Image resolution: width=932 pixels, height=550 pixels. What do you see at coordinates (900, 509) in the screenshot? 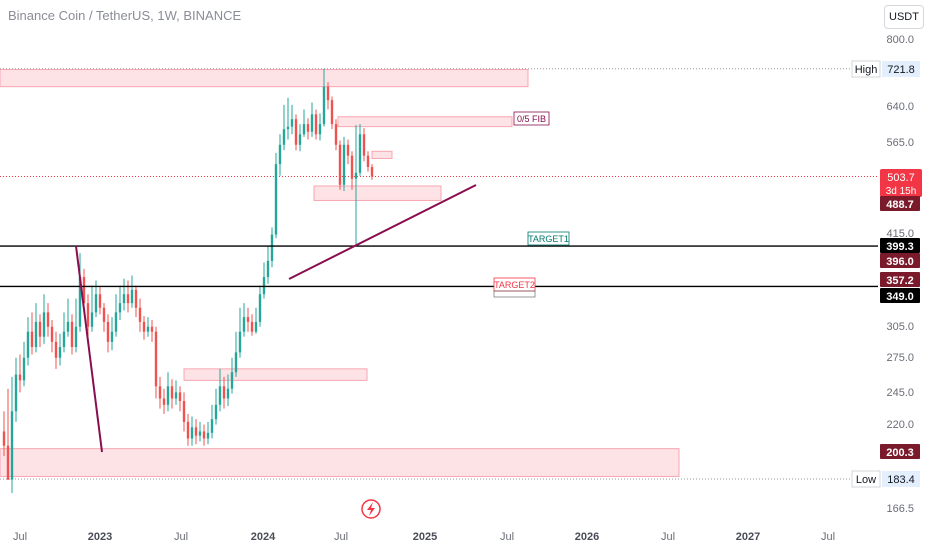
I see `y-tick-label: 166.5` at bounding box center [900, 509].